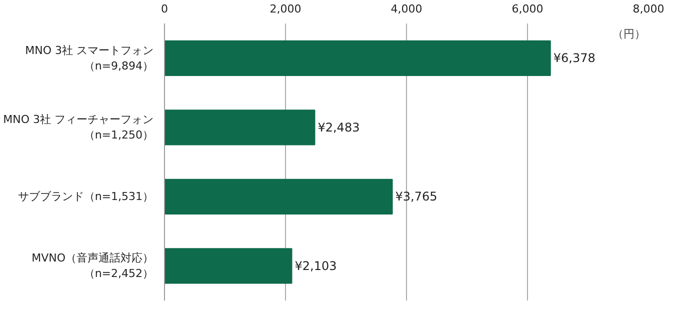 This screenshot has width=693, height=335. What do you see at coordinates (528, 9) in the screenshot?
I see `x-tick-label: 6,000` at bounding box center [528, 9].